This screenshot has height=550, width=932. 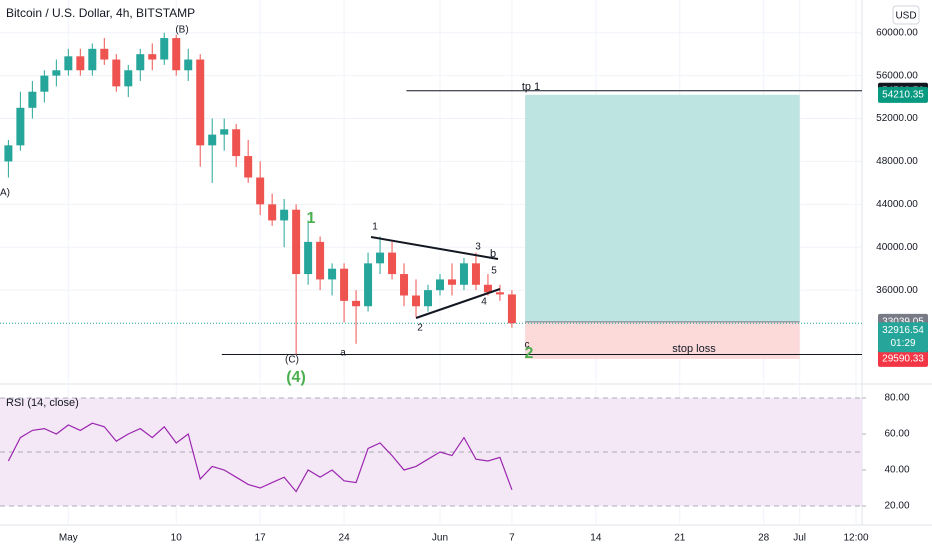 I want to click on current-tag-label: 32916.54, so click(x=903, y=330).